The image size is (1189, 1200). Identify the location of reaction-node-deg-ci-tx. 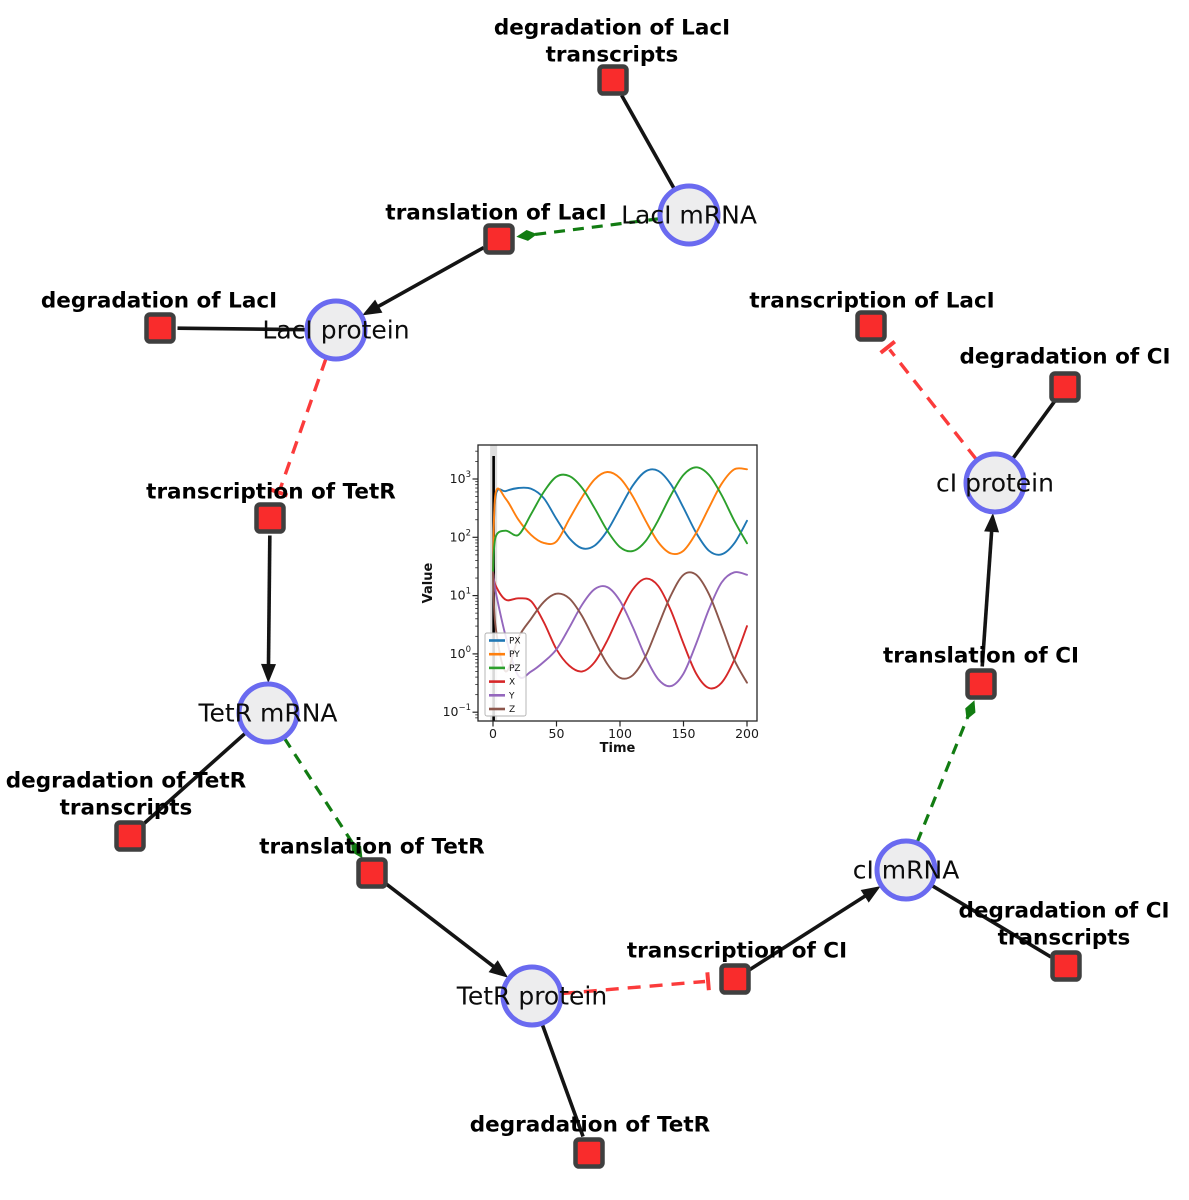
(1066, 966).